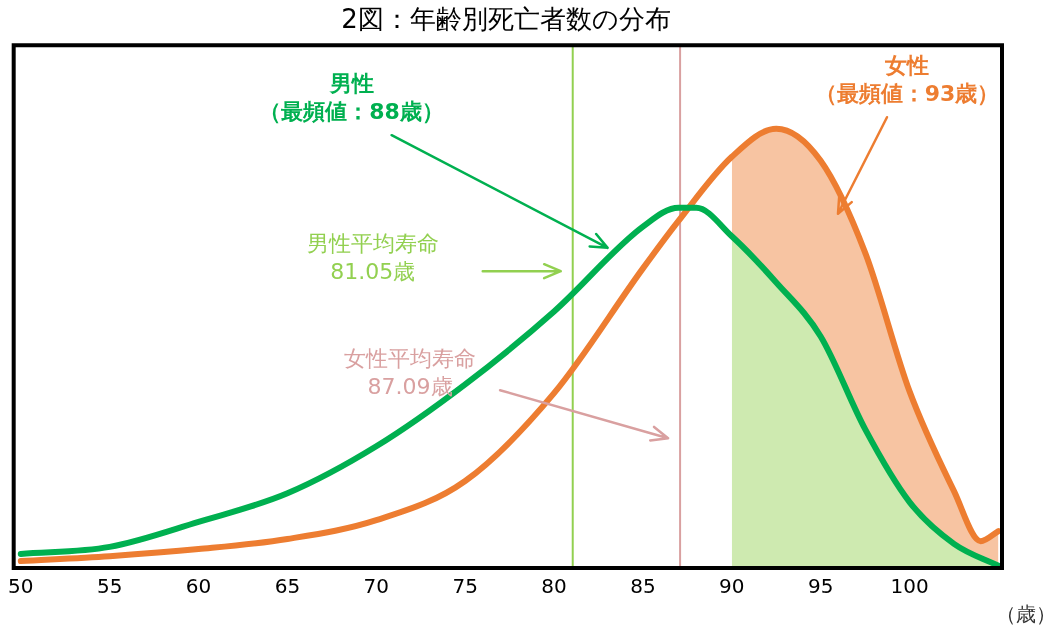 The image size is (1062, 628). What do you see at coordinates (287, 586) in the screenshot?
I see `x-tick-label: 65` at bounding box center [287, 586].